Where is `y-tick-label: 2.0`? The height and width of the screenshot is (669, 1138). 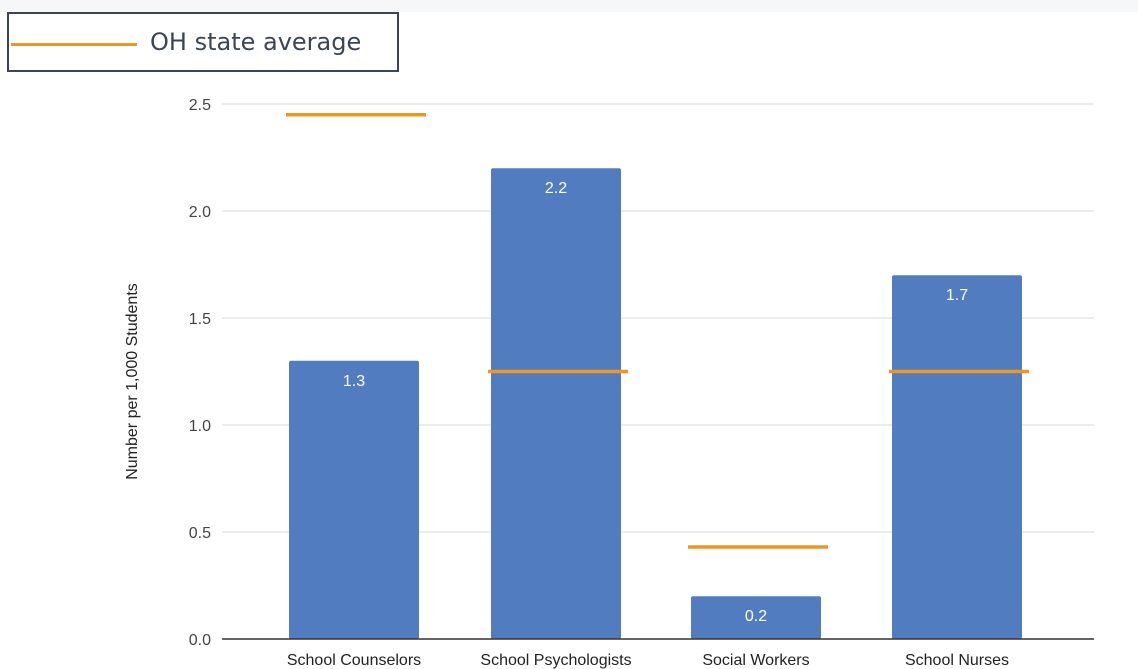 y-tick-label: 2.0 is located at coordinates (200, 212).